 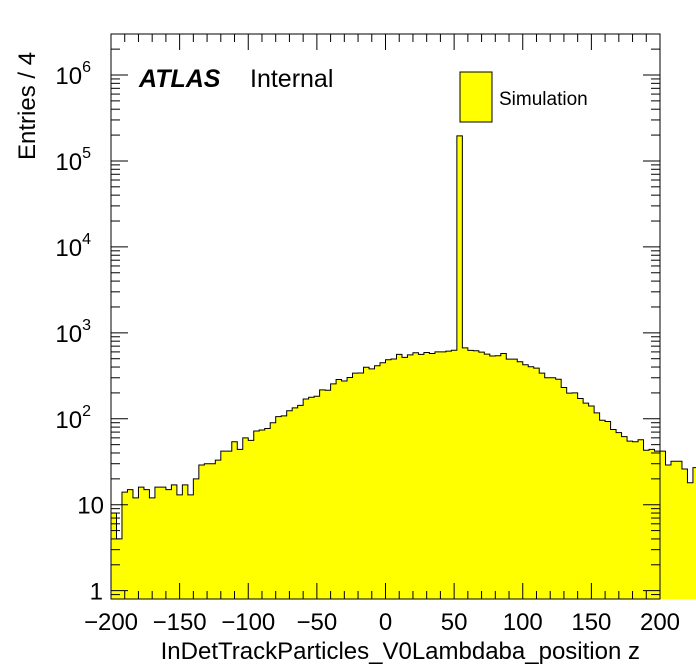 I want to click on internal-label: Internal, so click(x=291, y=79).